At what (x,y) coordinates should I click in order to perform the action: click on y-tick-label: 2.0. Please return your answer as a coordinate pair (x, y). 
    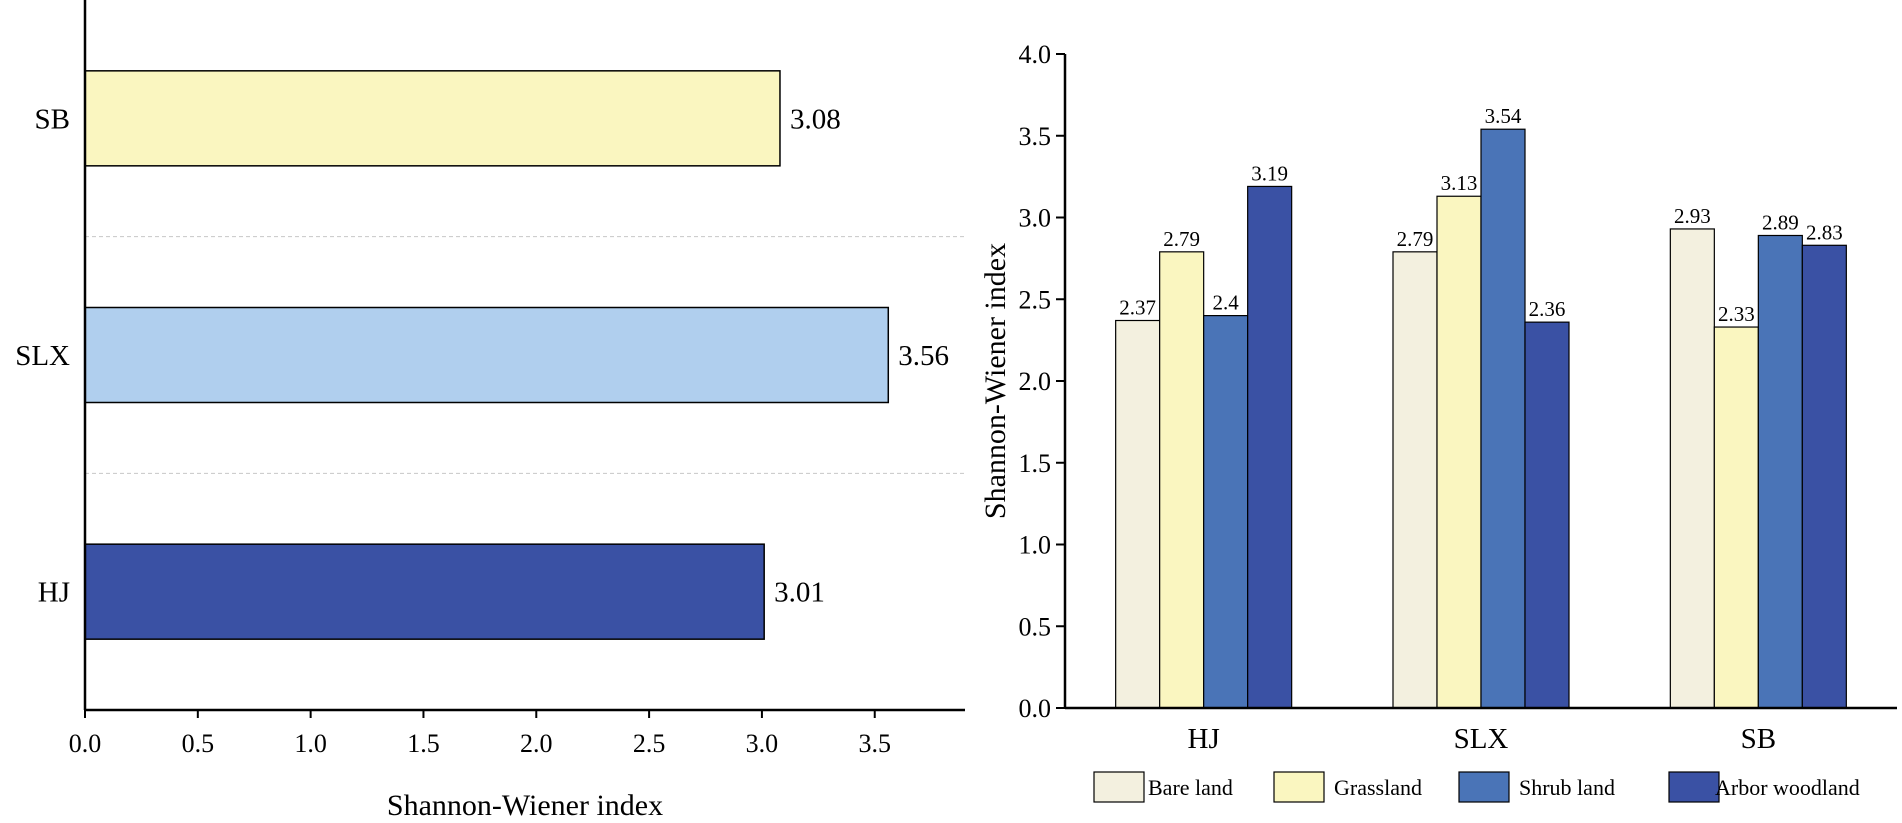
    Looking at the image, I should click on (1035, 381).